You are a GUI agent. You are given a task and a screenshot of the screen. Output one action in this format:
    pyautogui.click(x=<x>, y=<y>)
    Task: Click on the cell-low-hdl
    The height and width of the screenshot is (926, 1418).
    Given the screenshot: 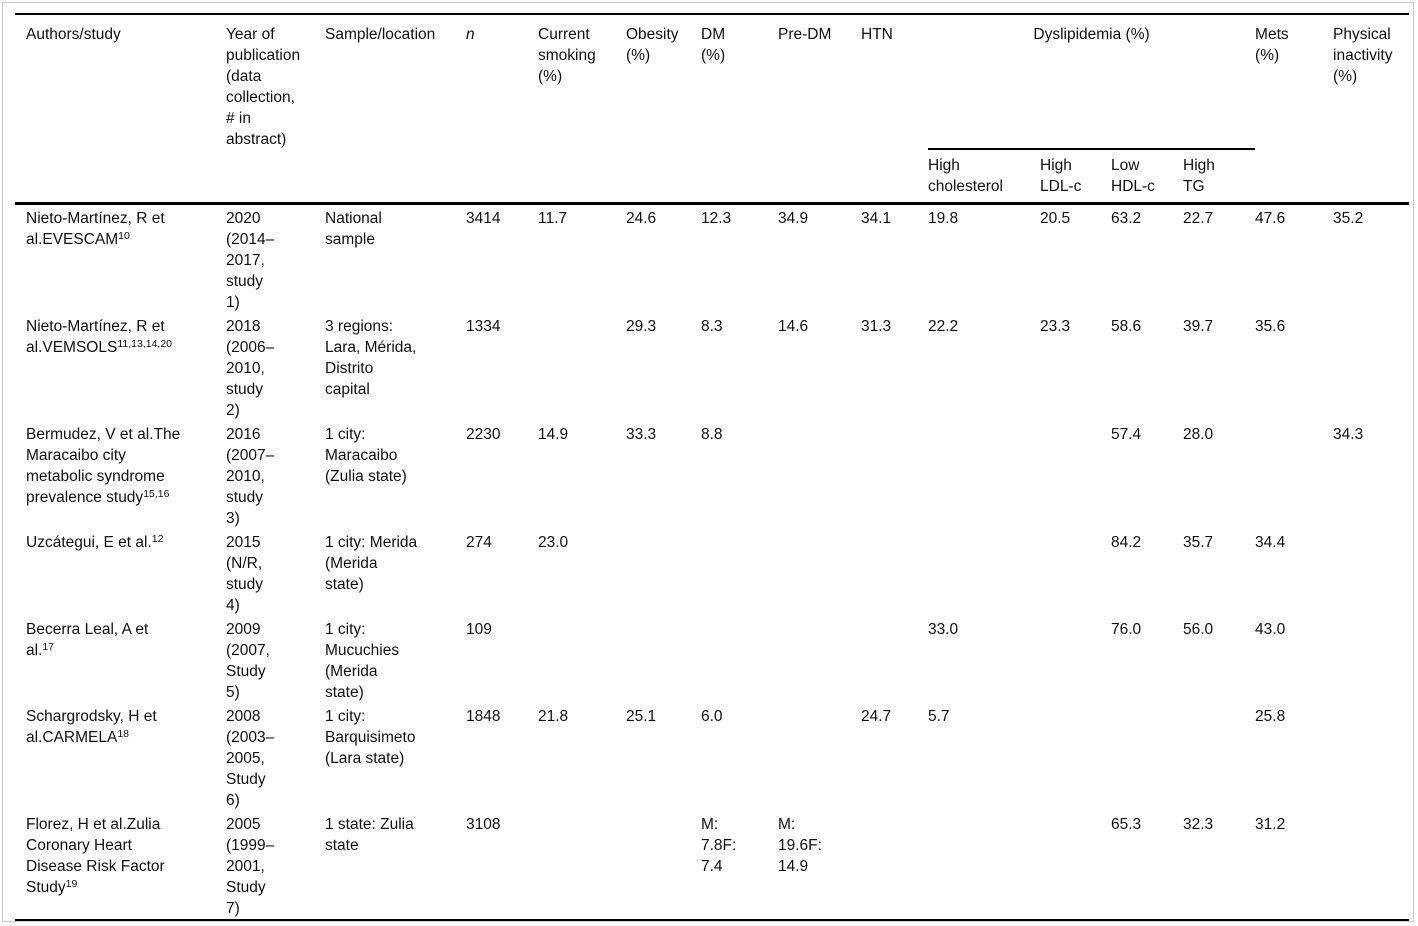 What is the action you would take?
    pyautogui.click(x=1147, y=757)
    